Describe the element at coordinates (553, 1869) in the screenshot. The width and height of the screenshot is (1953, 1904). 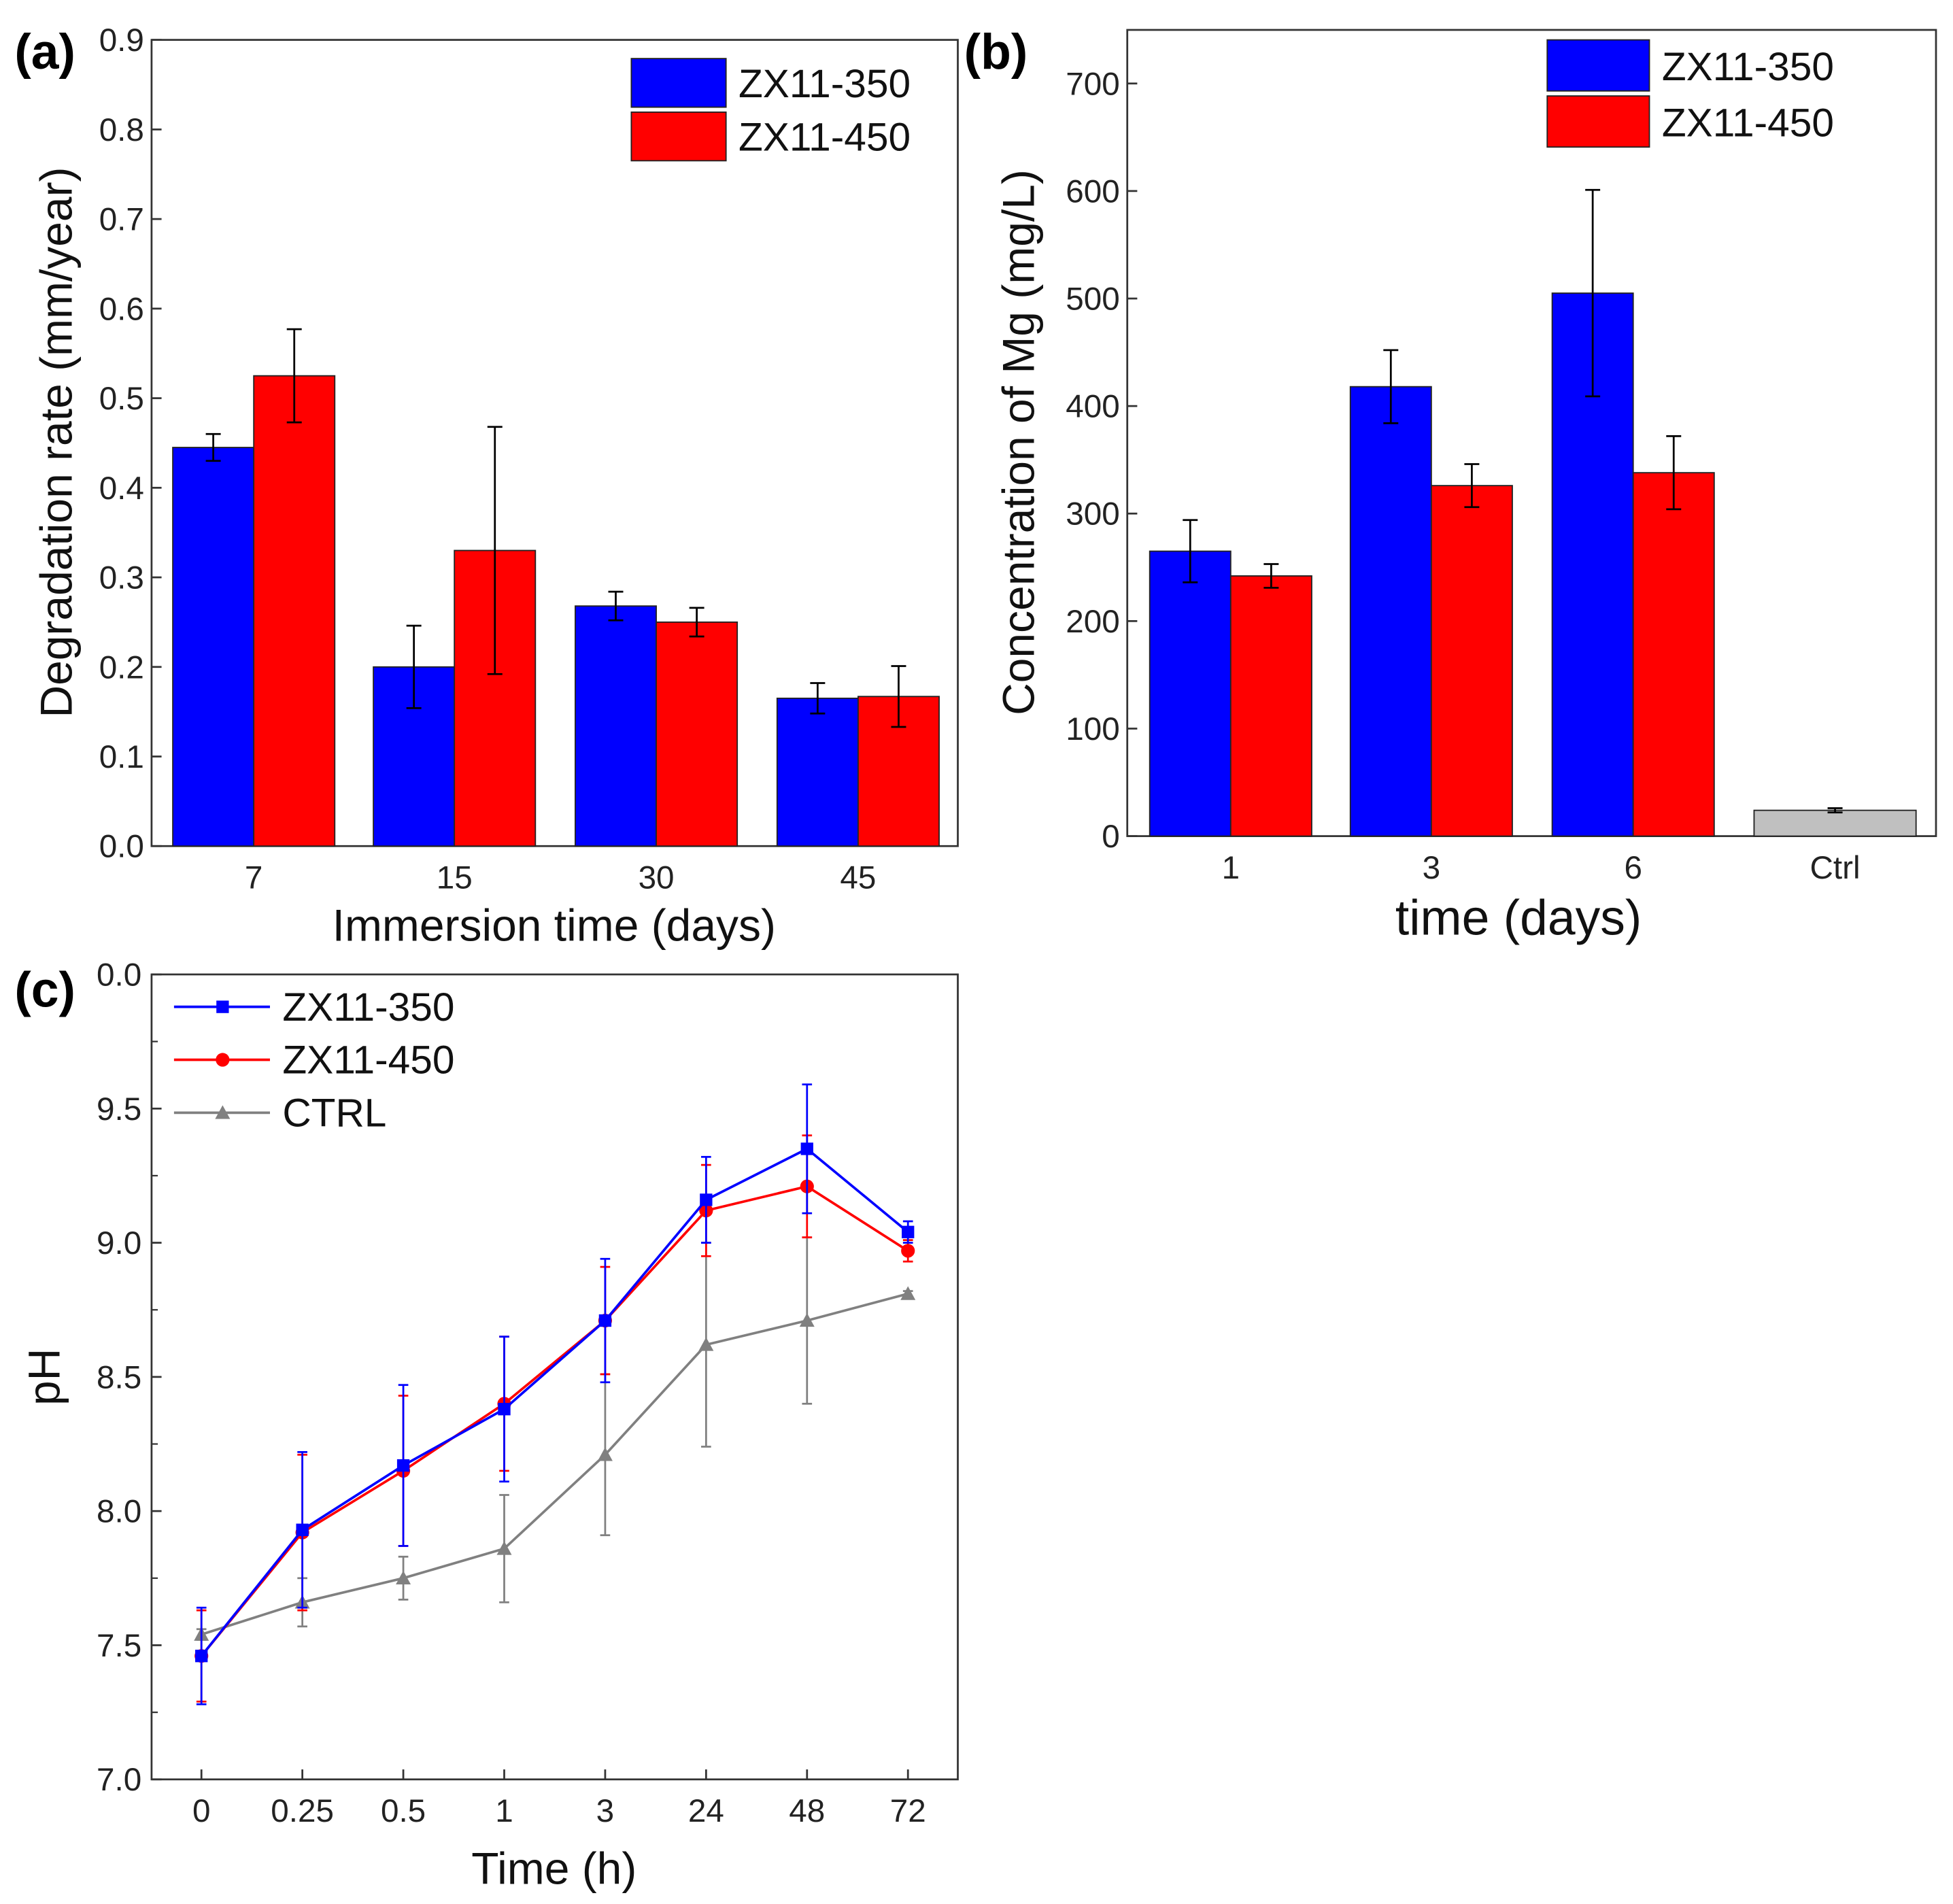
I see `panel-c-xlabel: Time (h)` at that location.